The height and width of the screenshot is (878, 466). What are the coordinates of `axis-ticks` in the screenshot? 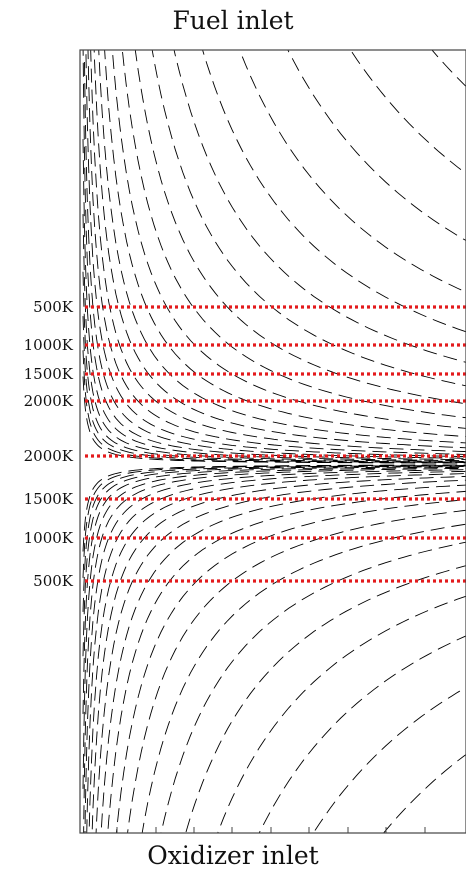 It's located at (271, 830).